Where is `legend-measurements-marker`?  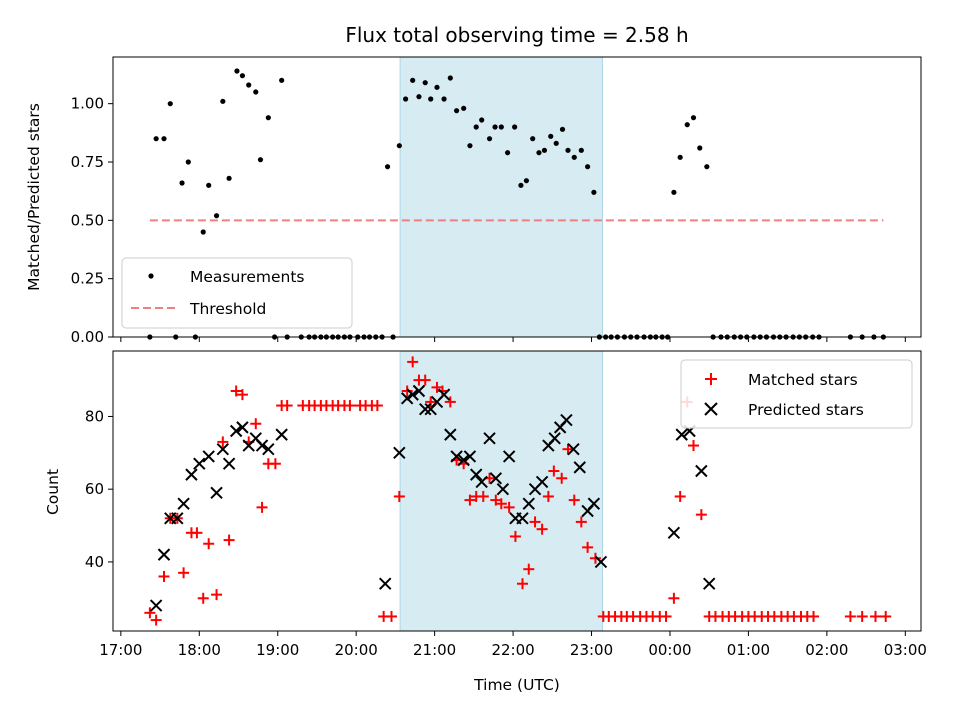
legend-measurements-marker is located at coordinates (151, 276).